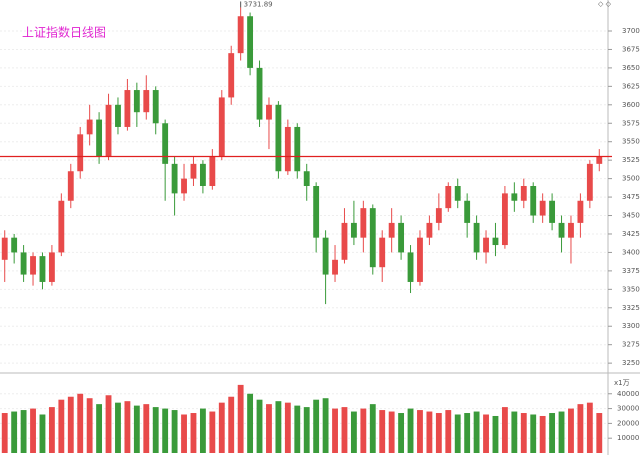 This screenshot has height=455, width=640. What do you see at coordinates (631, 252) in the screenshot?
I see `y-tick-label: 3400` at bounding box center [631, 252].